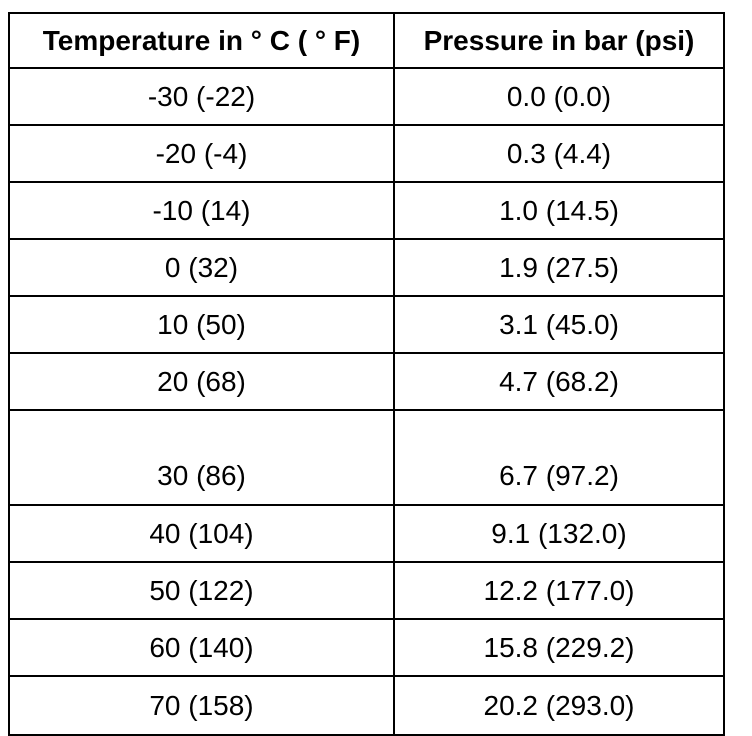  What do you see at coordinates (202, 96) in the screenshot?
I see `temperature-cell: -30 (-22)` at bounding box center [202, 96].